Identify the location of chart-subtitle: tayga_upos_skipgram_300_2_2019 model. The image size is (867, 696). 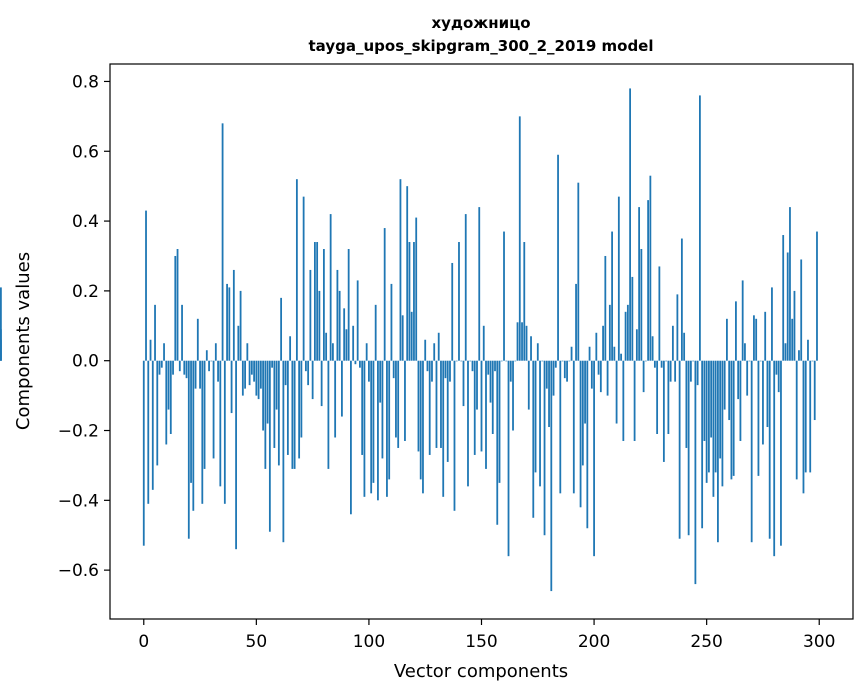
(481, 46).